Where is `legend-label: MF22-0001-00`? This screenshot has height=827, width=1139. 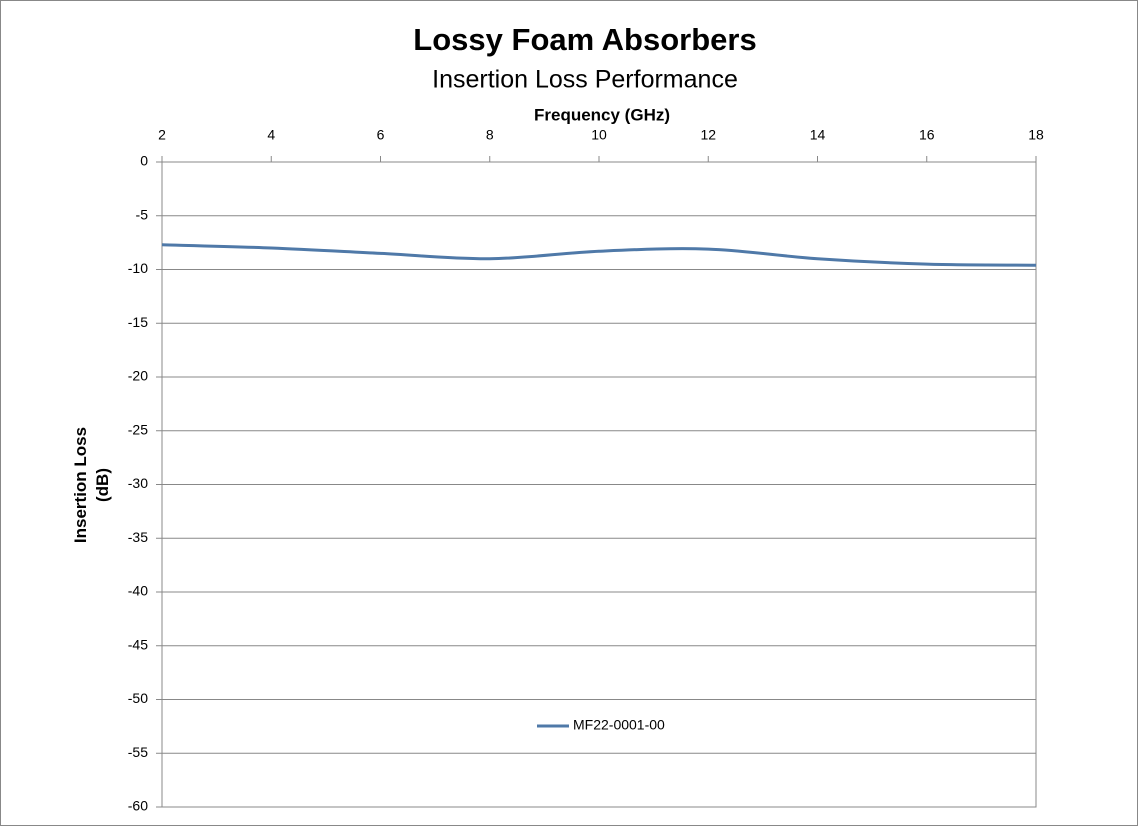 legend-label: MF22-0001-00 is located at coordinates (619, 725).